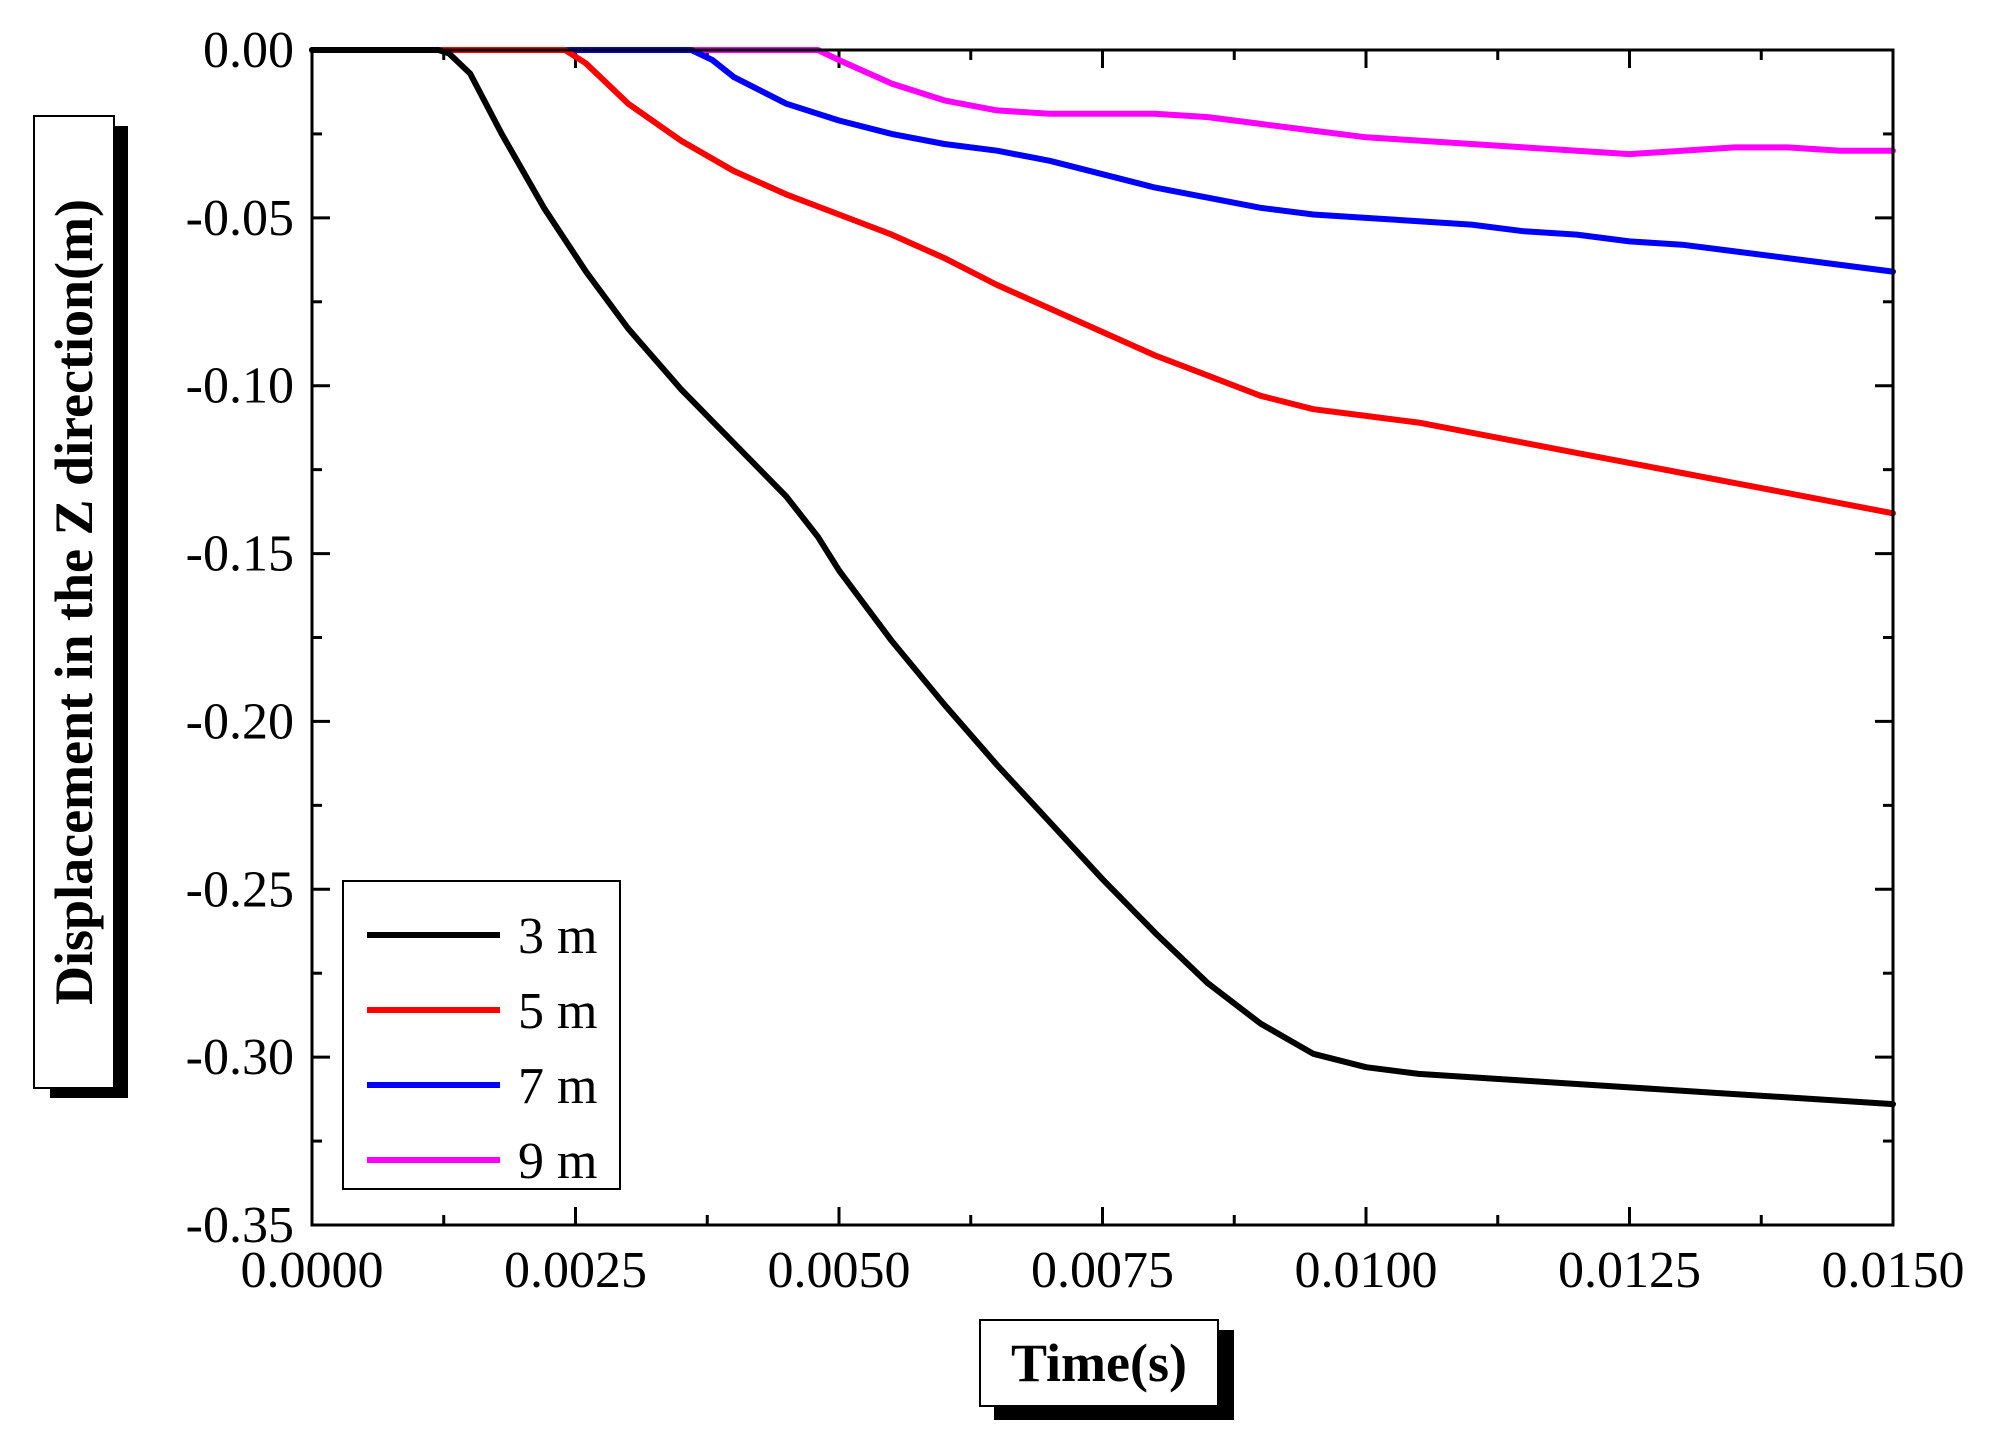 This screenshot has height=1440, width=1990. I want to click on y-tick-label: -0.10, so click(240, 386).